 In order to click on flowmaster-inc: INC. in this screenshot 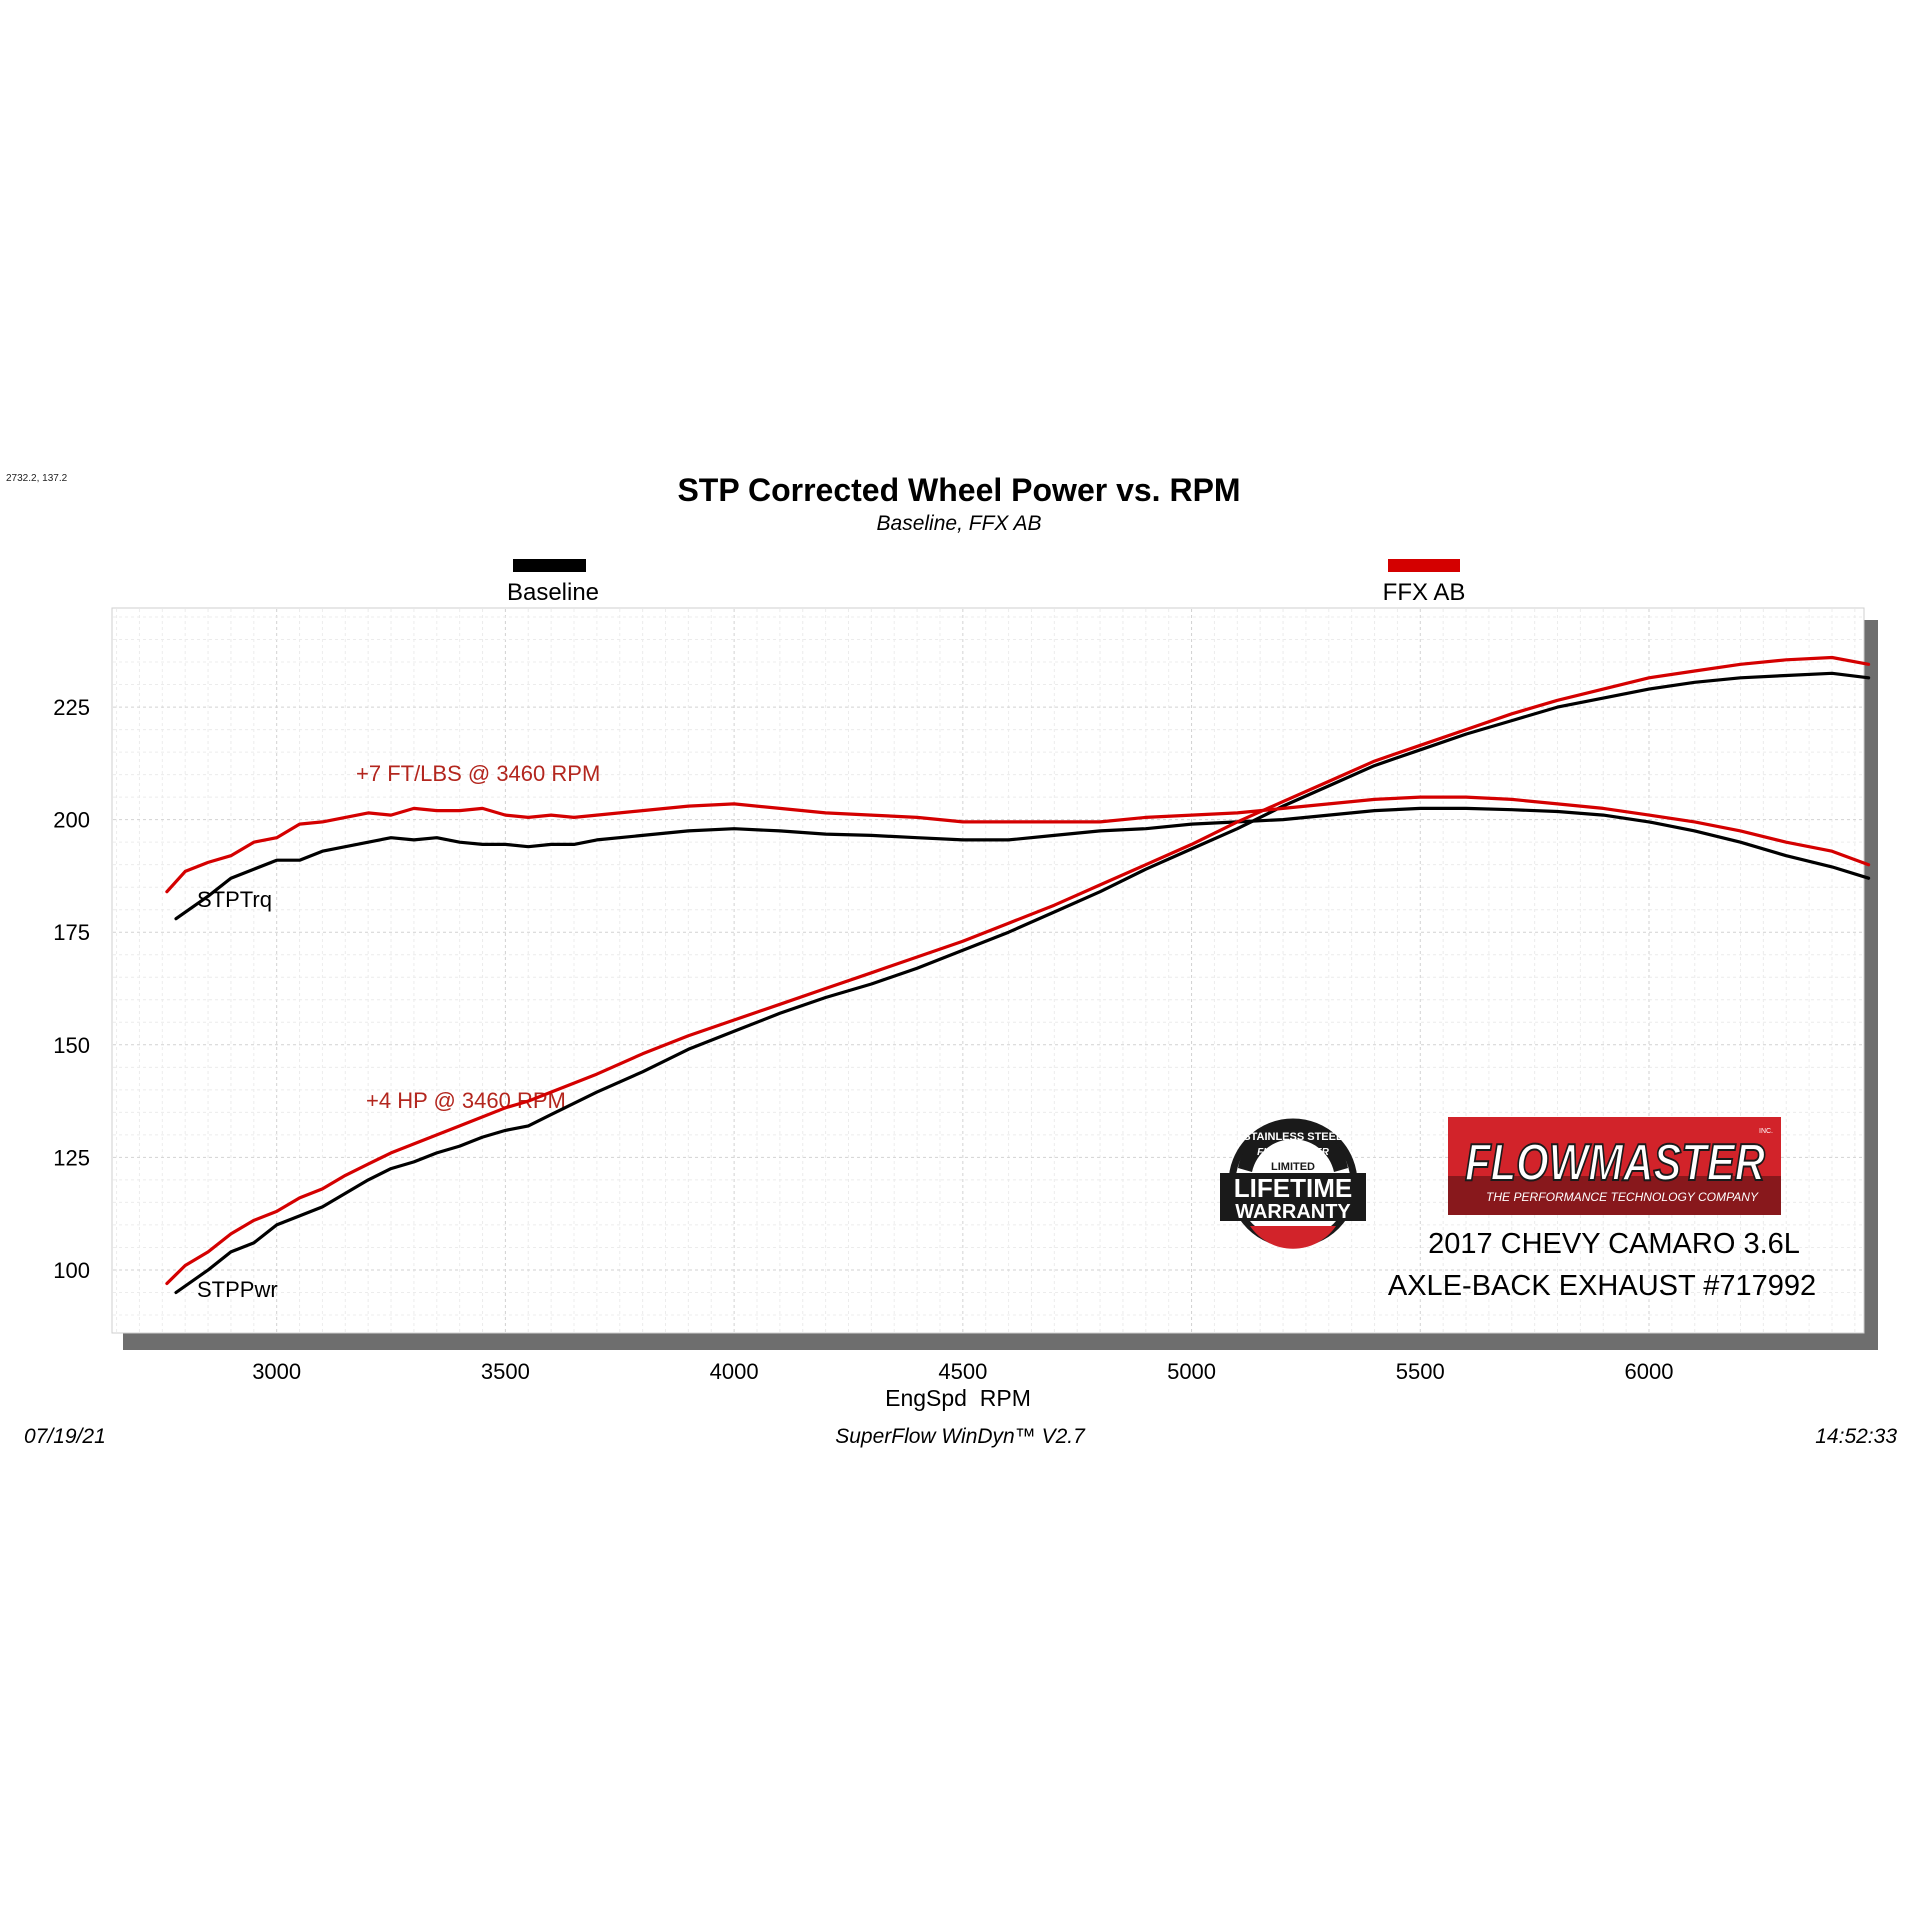, I will do `click(1766, 1131)`.